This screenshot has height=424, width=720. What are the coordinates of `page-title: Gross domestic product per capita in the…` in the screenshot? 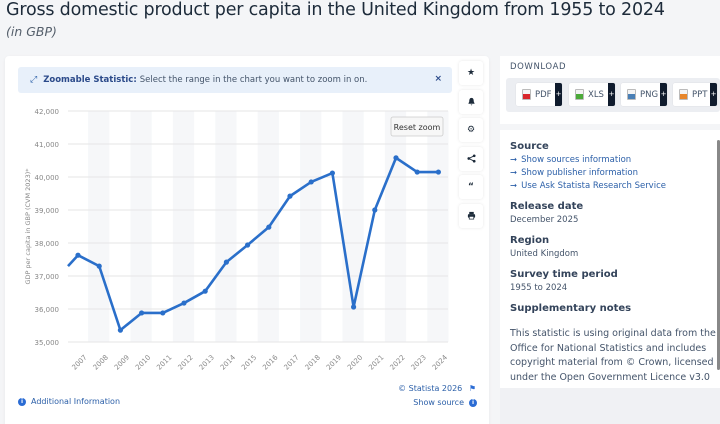 It's located at (335, 10).